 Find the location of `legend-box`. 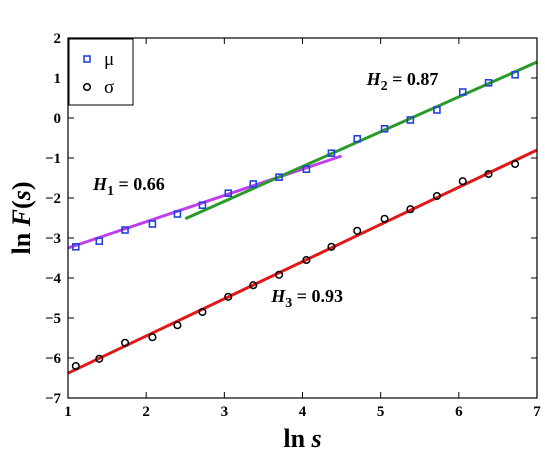

legend-box is located at coordinates (101, 72).